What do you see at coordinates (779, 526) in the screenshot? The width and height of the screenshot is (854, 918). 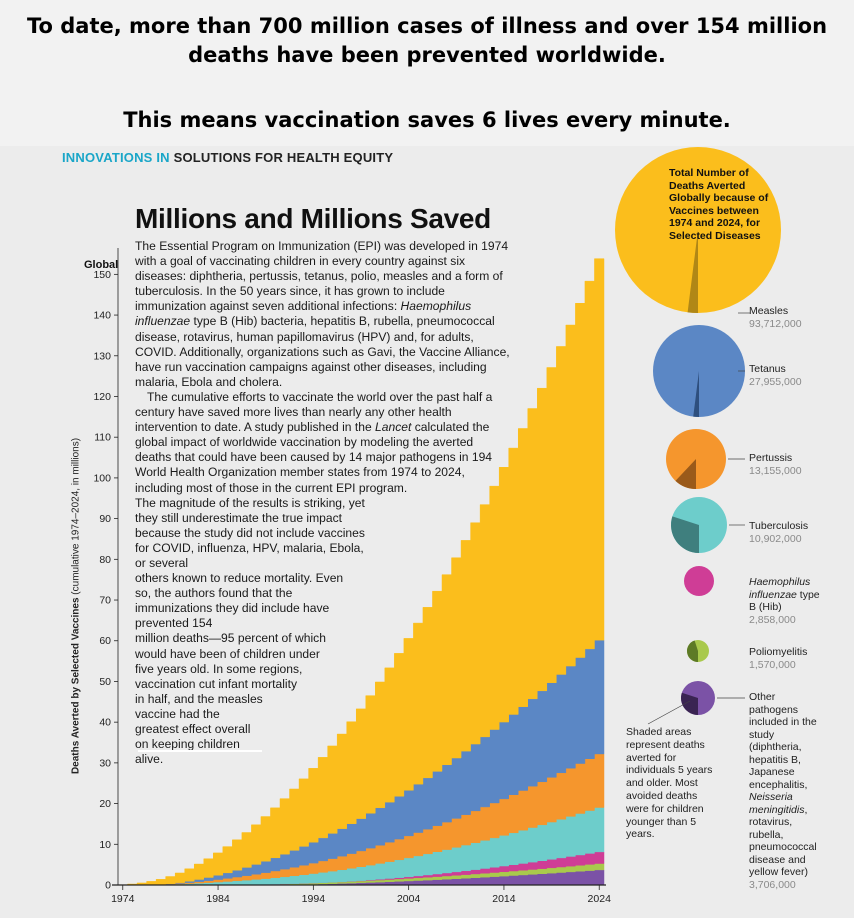 I see `pie-name: Tuberculosis` at bounding box center [779, 526].